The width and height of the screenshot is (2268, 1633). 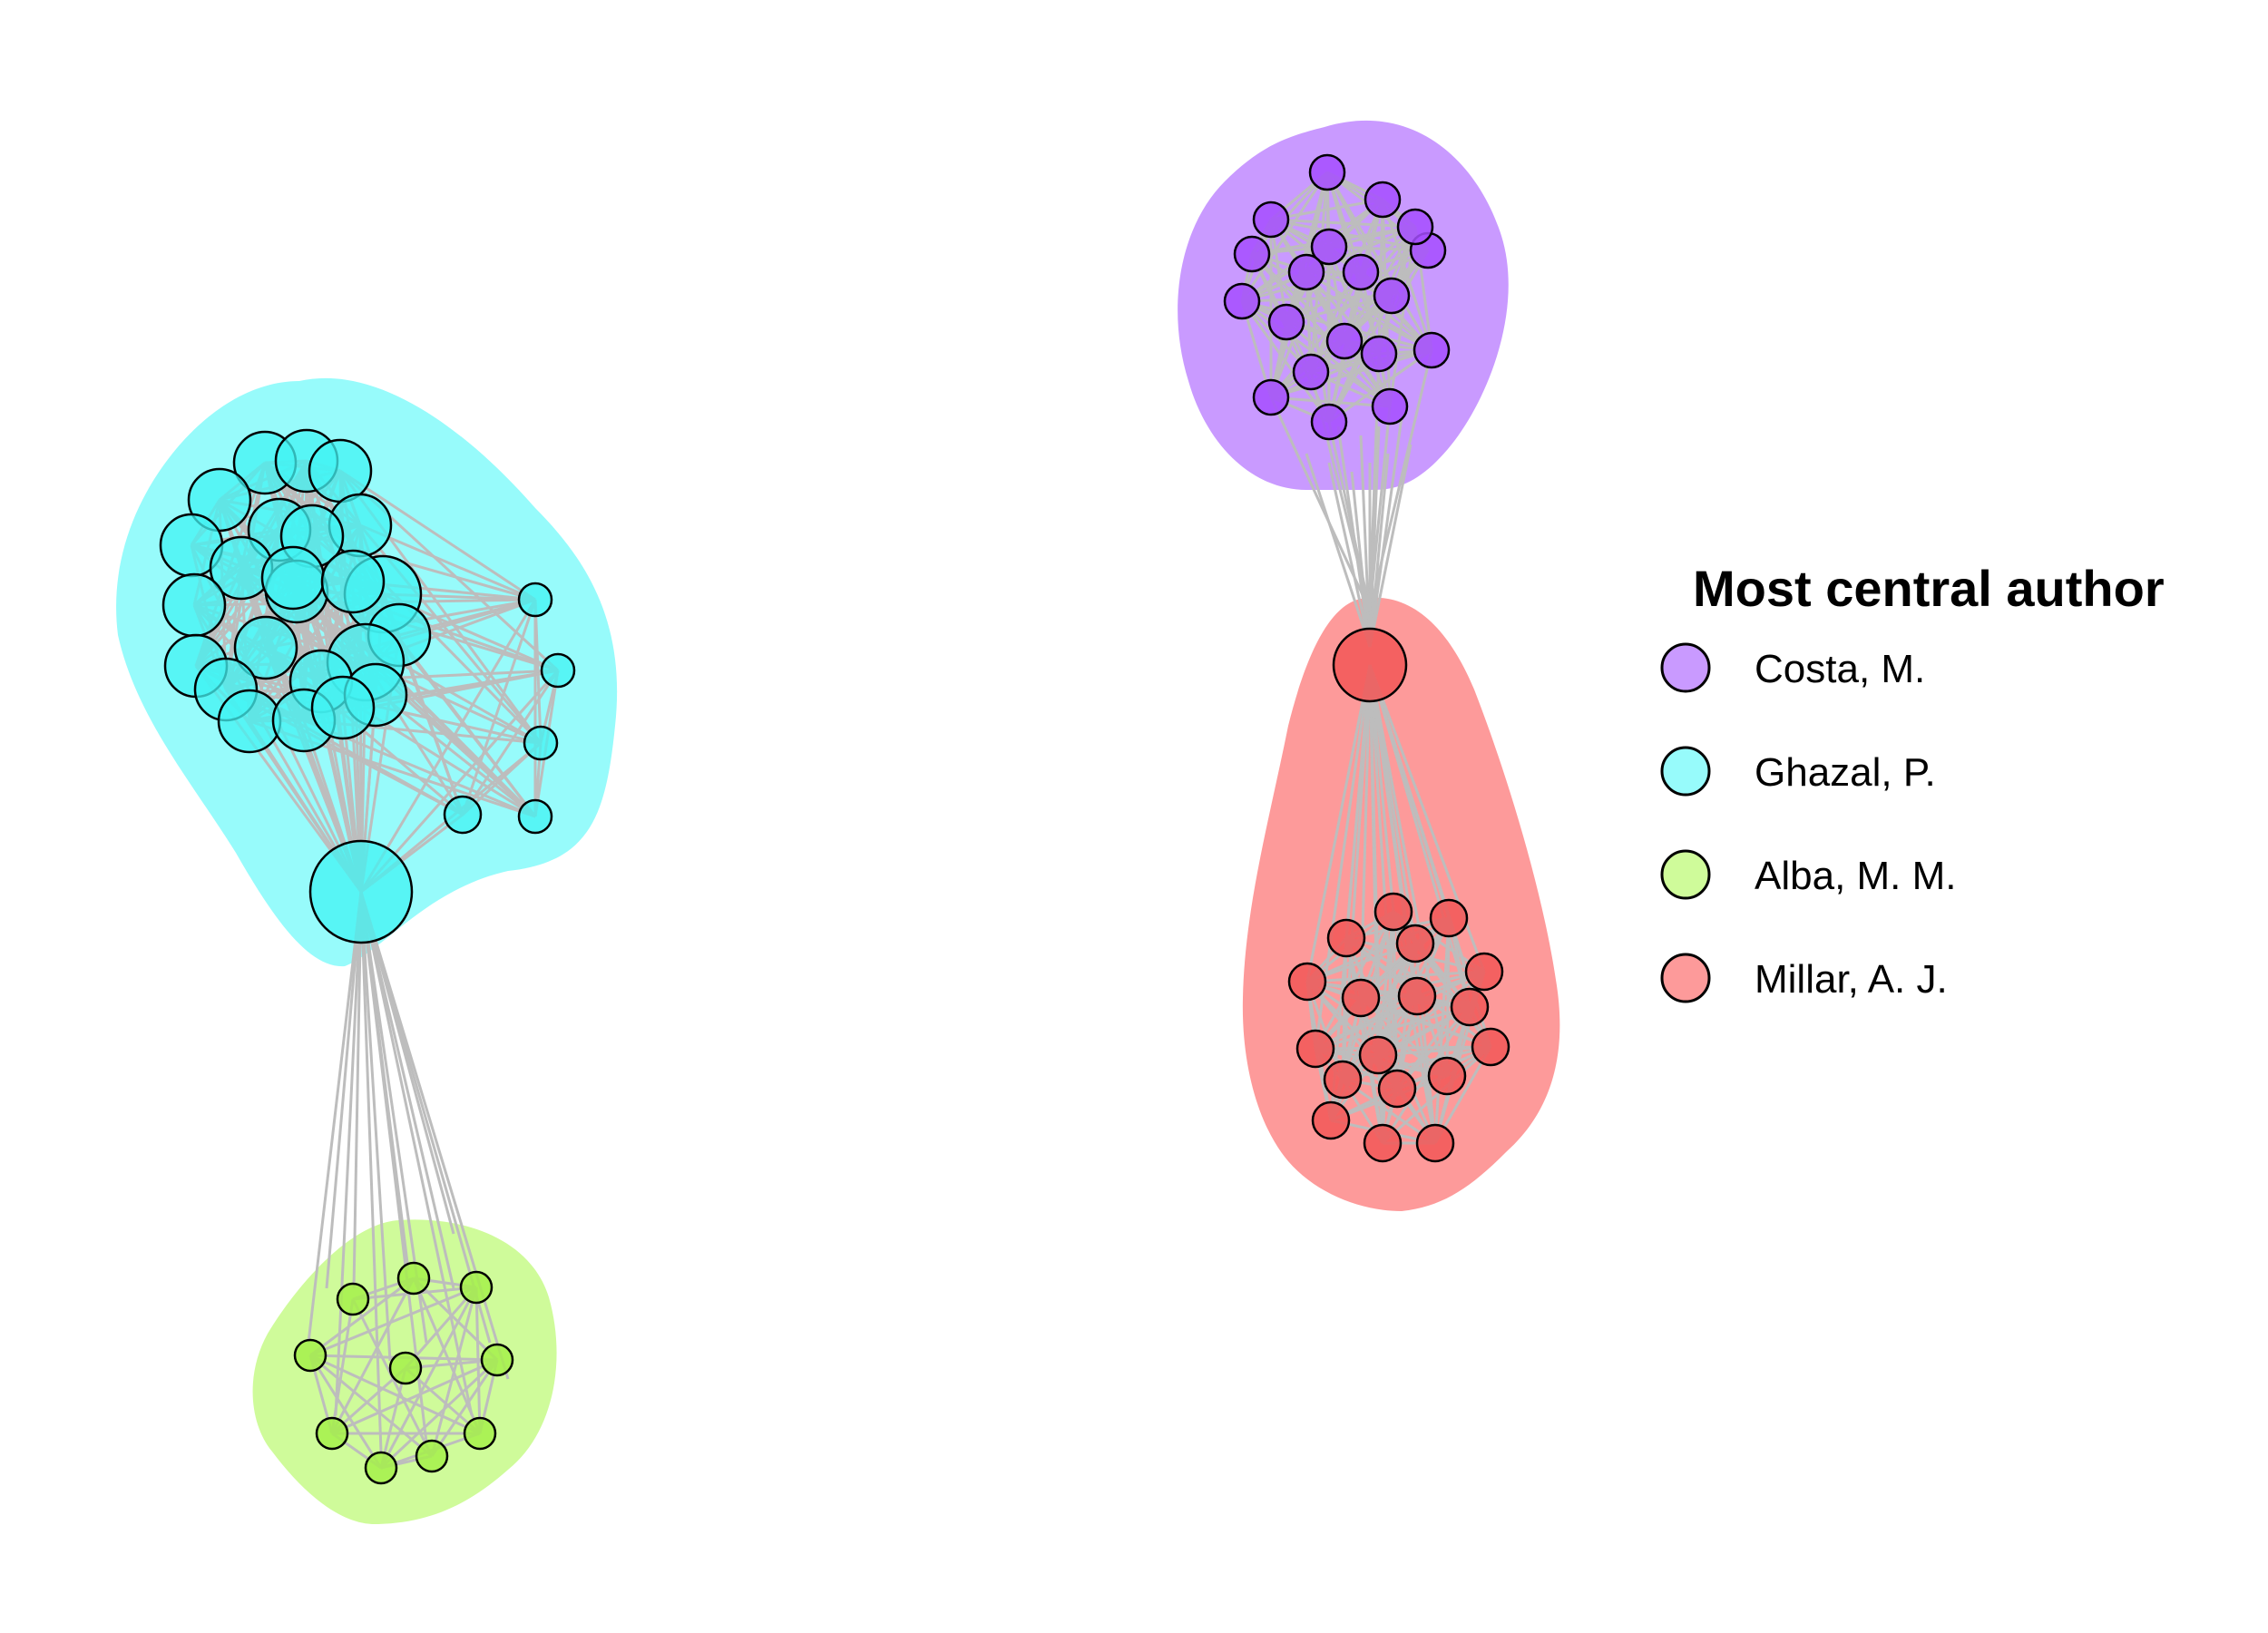 What do you see at coordinates (1686, 978) in the screenshot?
I see `legend-swatch-millar` at bounding box center [1686, 978].